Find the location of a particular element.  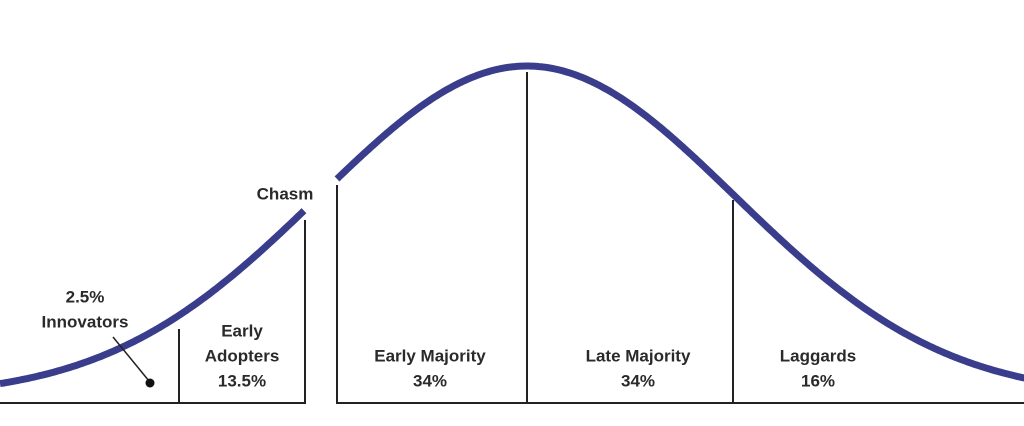

segment-label: Innovators is located at coordinates (85, 321).